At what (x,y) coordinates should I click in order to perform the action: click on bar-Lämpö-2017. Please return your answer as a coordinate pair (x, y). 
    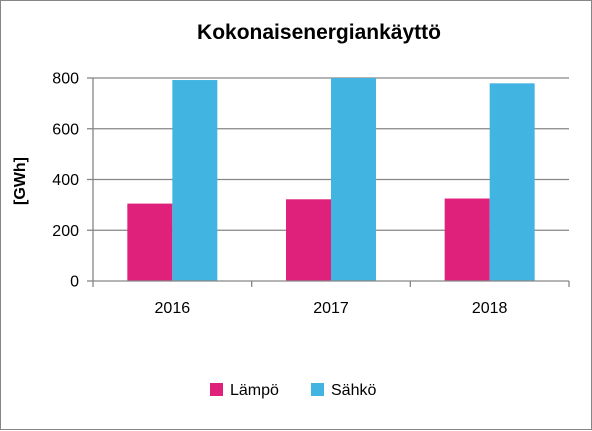
    Looking at the image, I should click on (308, 240).